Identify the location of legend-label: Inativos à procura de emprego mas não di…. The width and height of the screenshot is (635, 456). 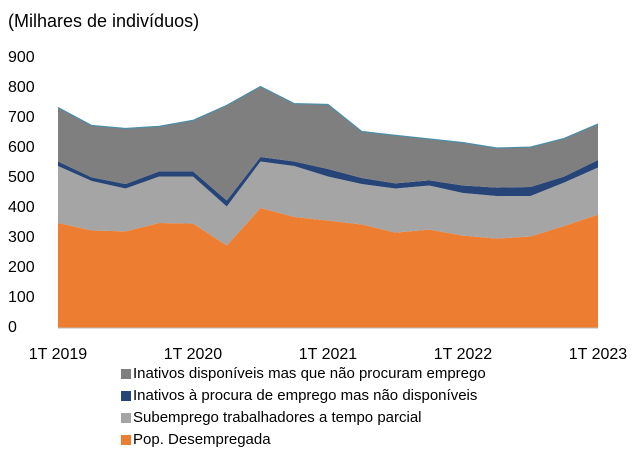
(305, 395).